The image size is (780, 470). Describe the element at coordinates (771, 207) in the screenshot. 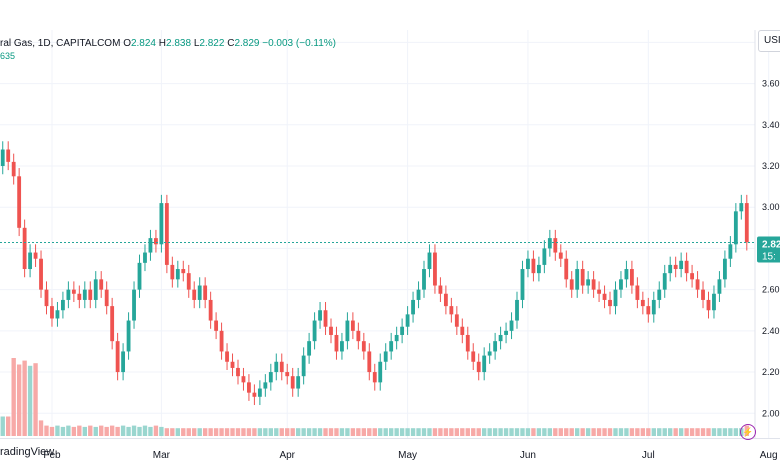

I see `price-tick-label: 3.00` at that location.